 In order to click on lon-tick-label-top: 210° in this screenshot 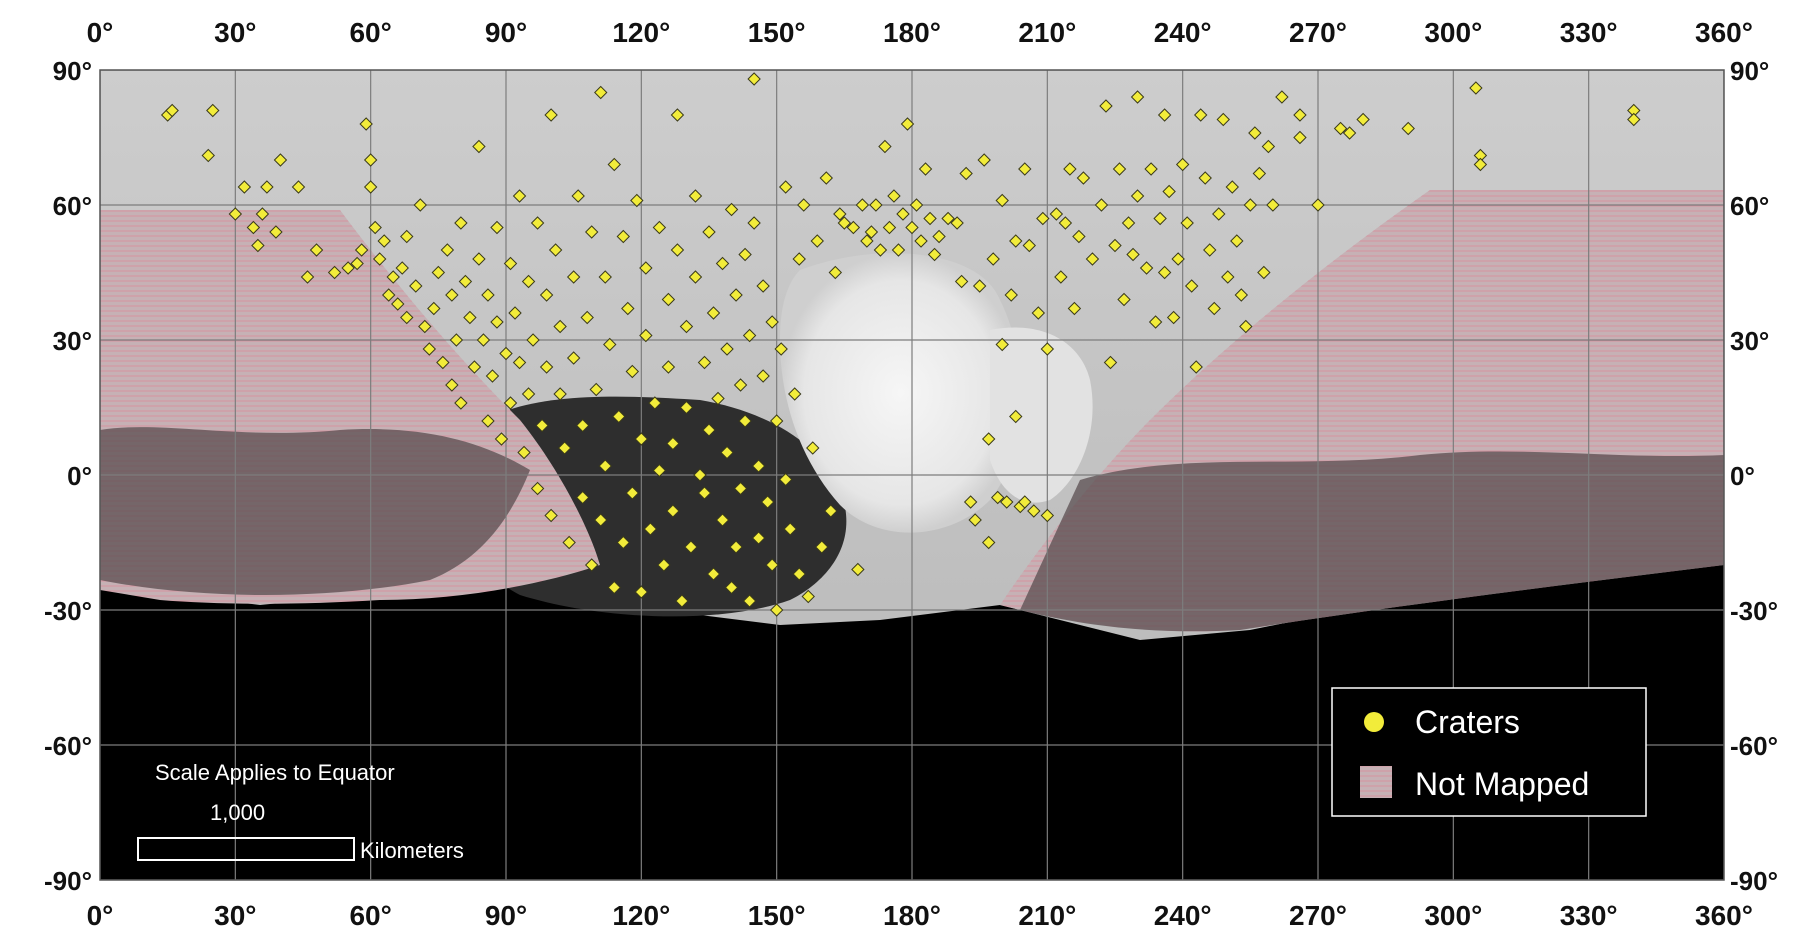, I will do `click(1047, 32)`.